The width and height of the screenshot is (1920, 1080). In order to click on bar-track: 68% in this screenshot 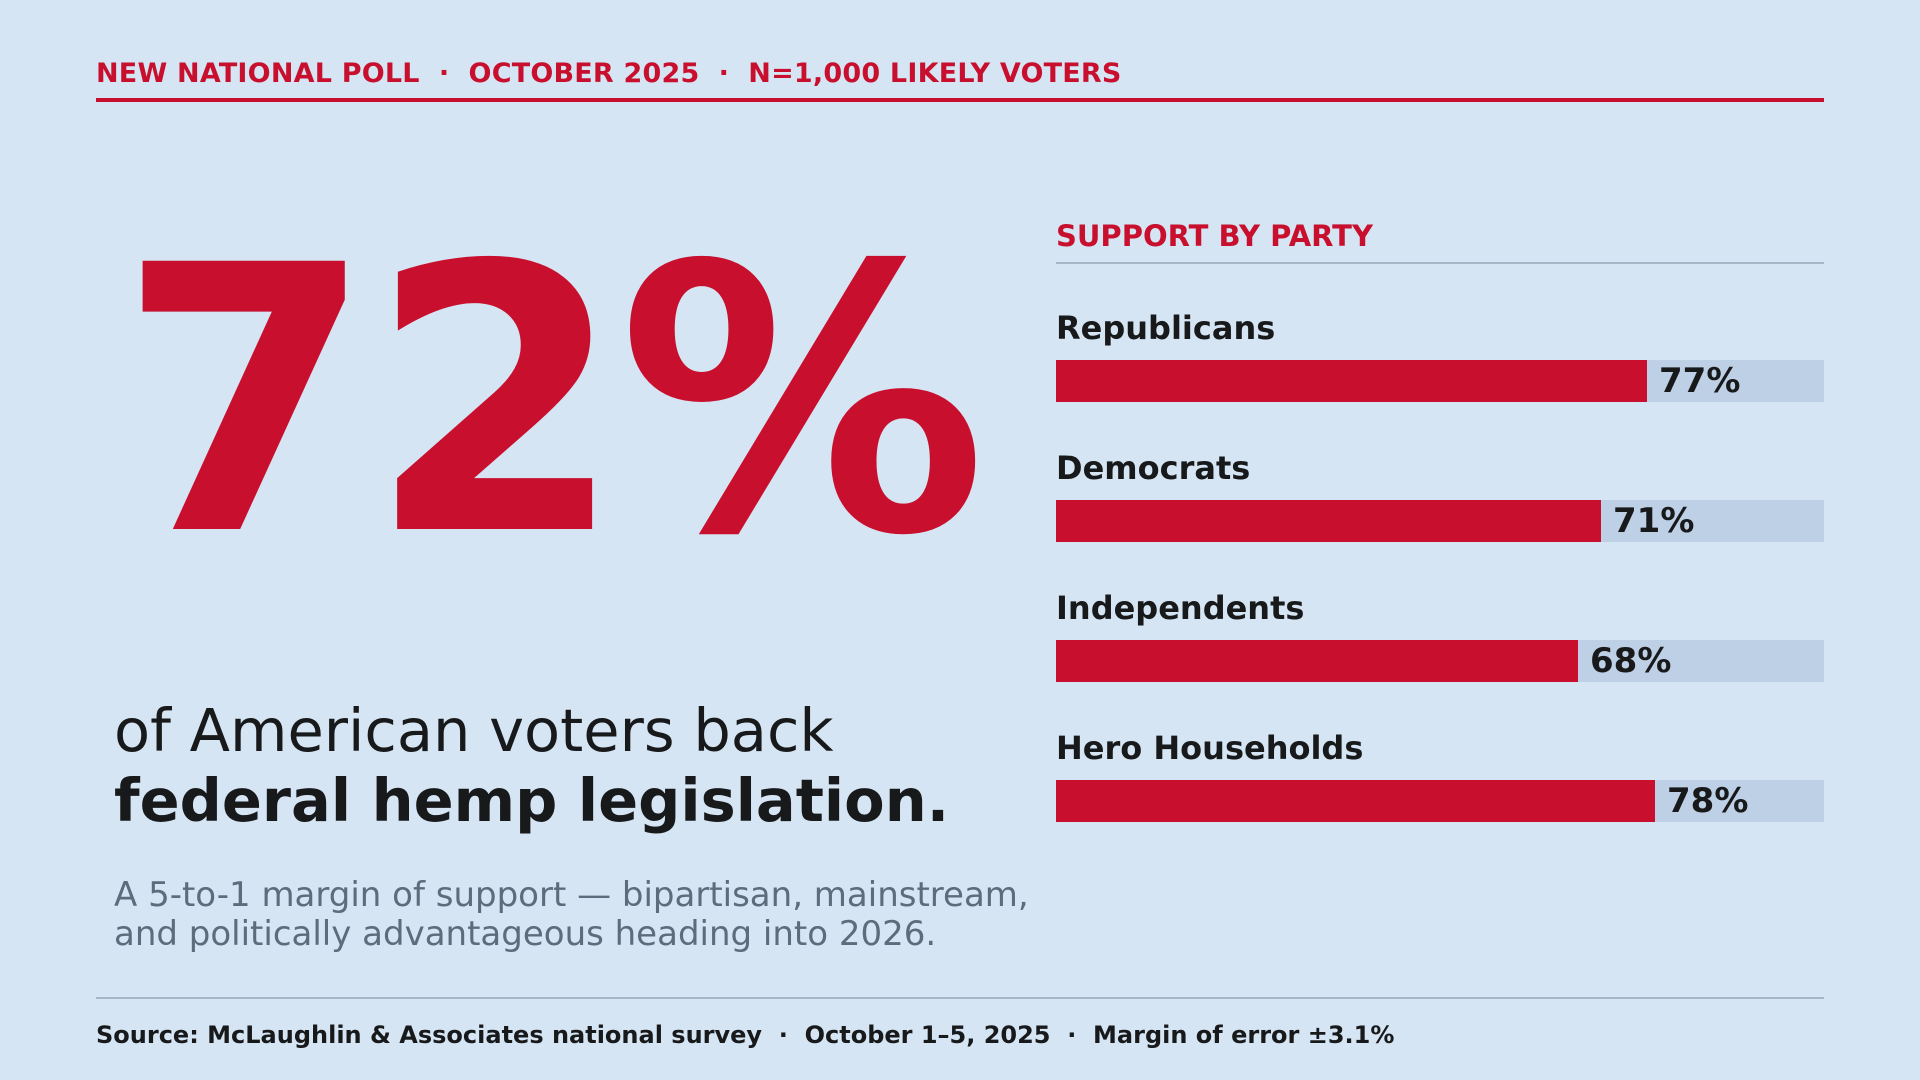, I will do `click(1440, 661)`.